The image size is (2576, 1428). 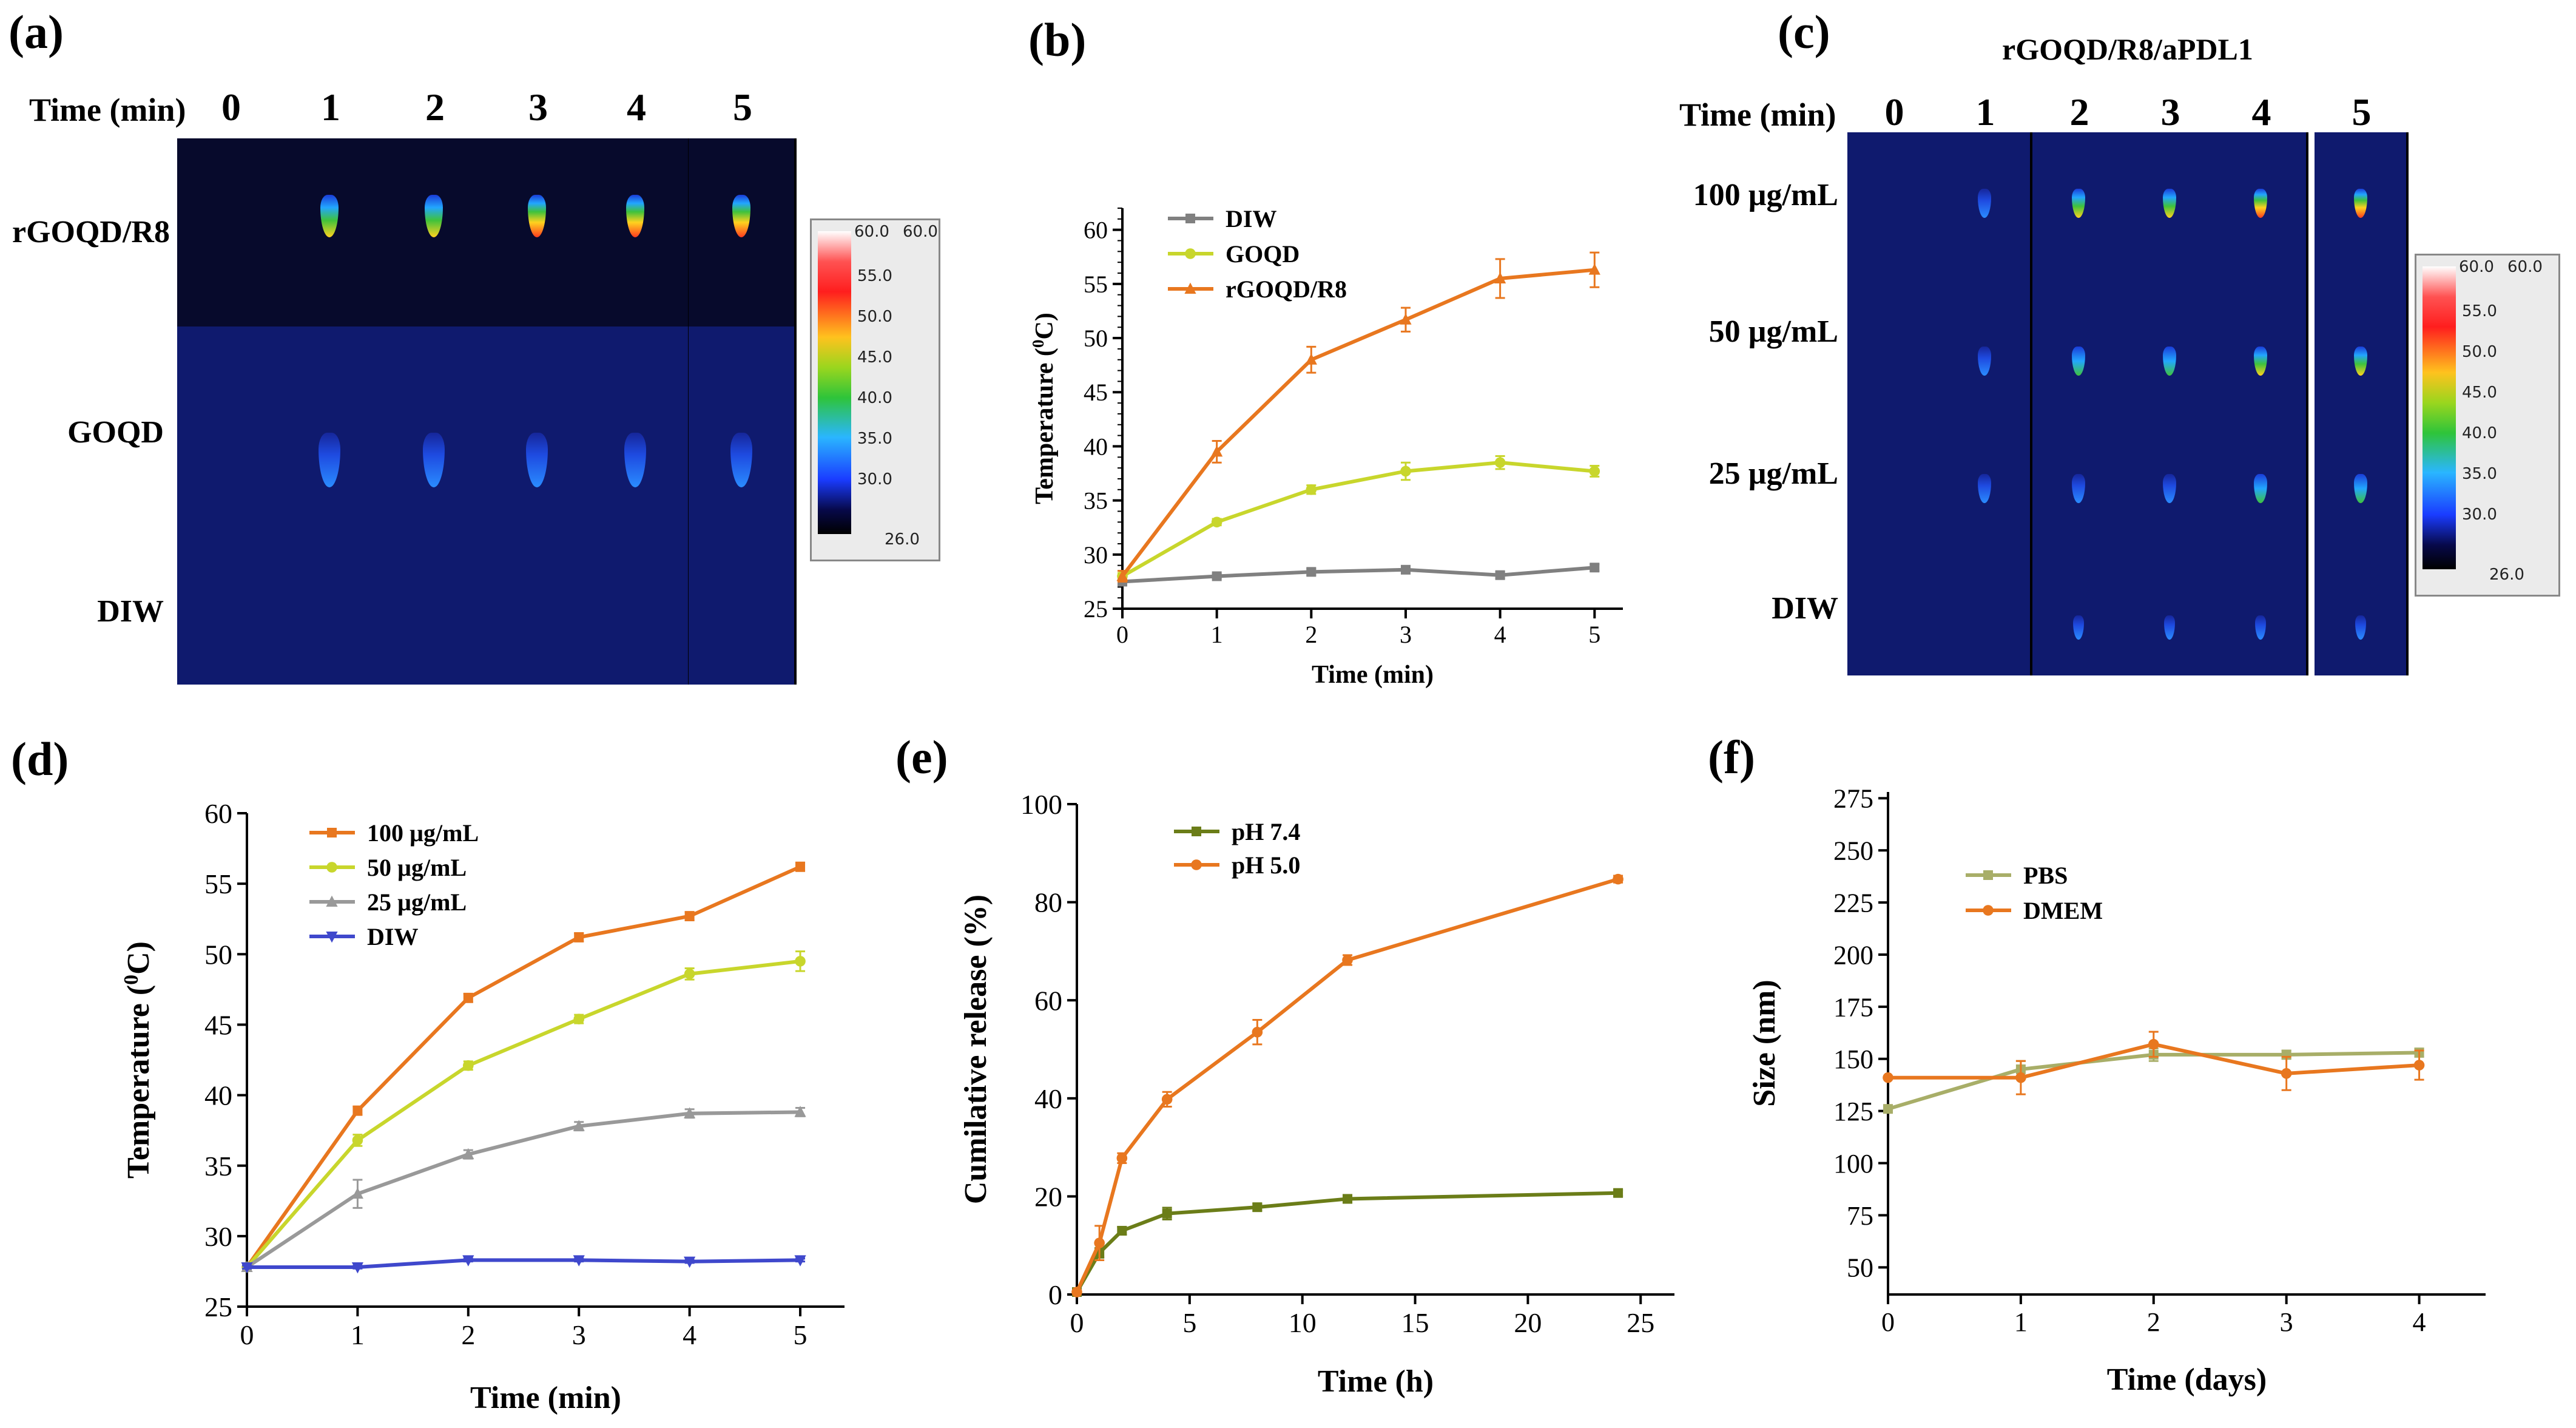 I want to click on panel-a-row-label-0: rGOQD/R8, so click(x=91, y=232).